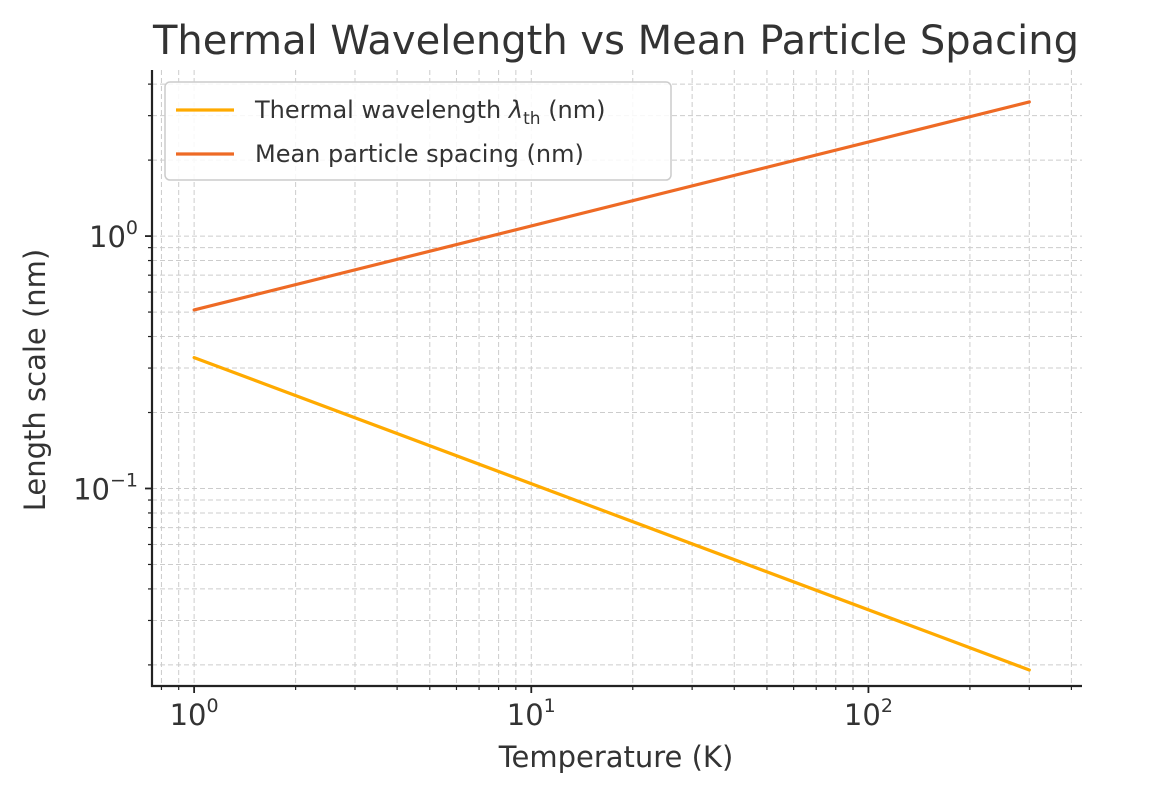 This screenshot has width=1150, height=800. Describe the element at coordinates (194, 713) in the screenshot. I see `x-tick-label: 100` at that location.